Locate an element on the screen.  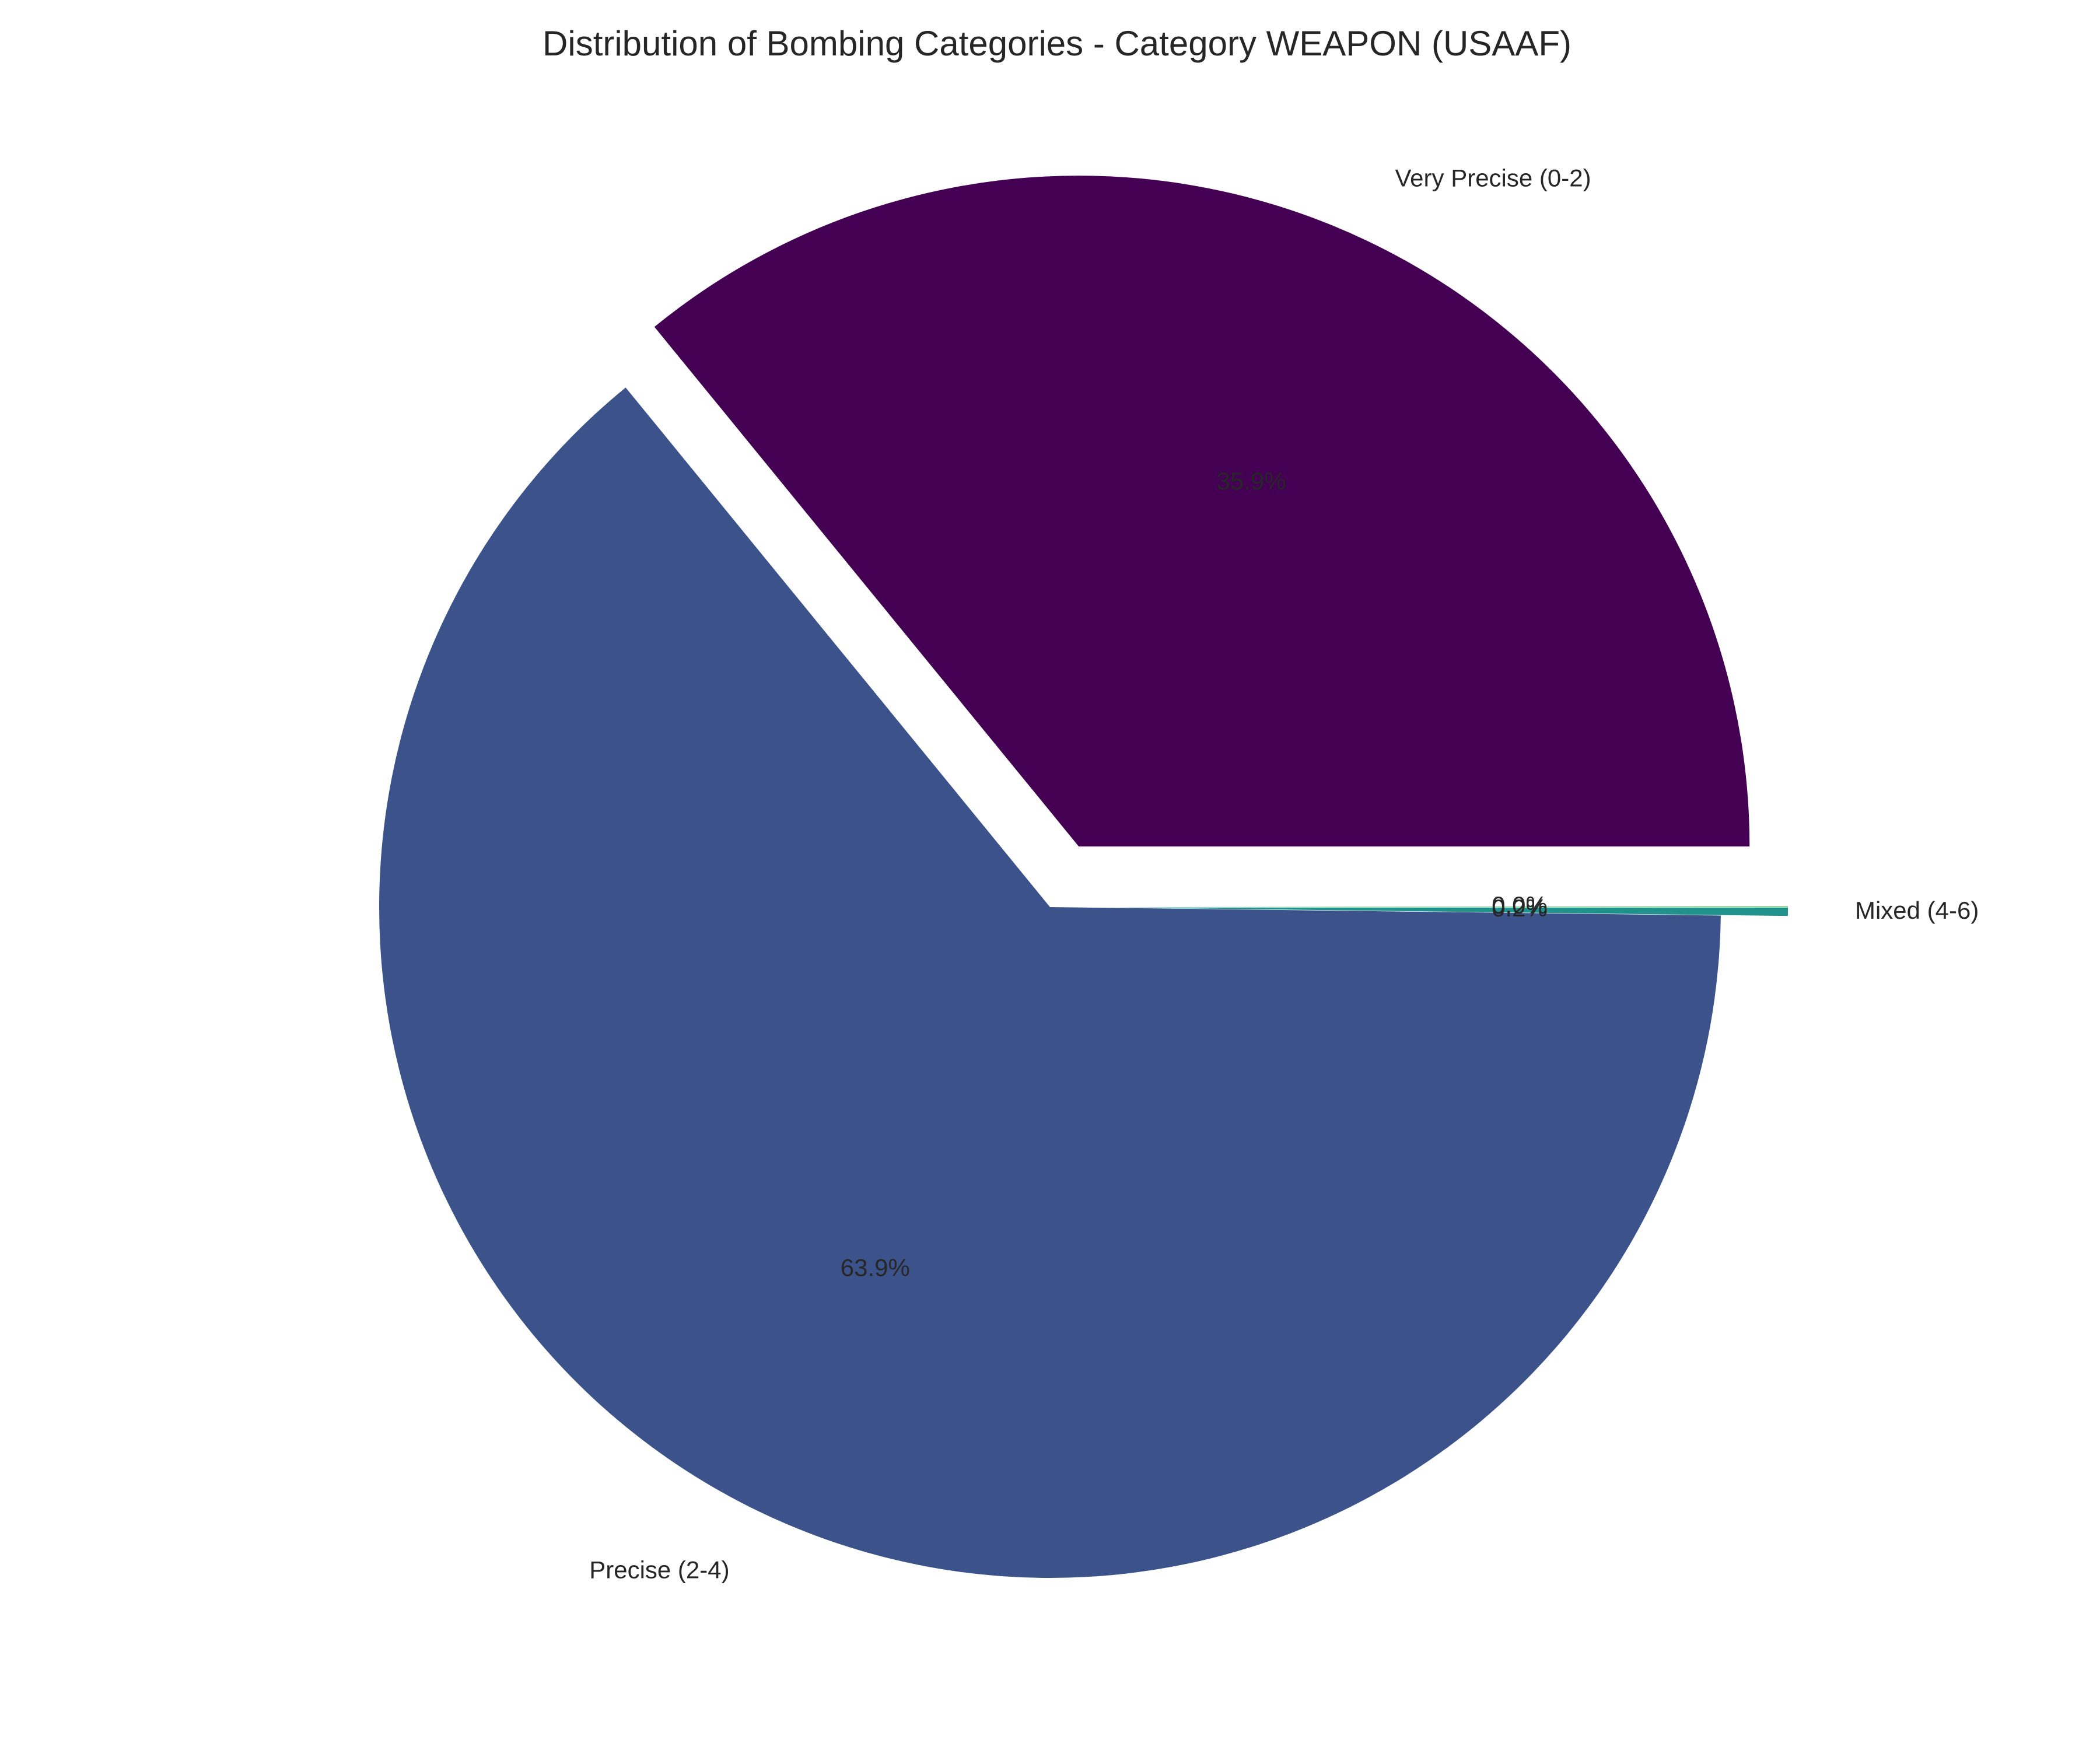
slice-label: Precise (2-4) is located at coordinates (659, 1570).